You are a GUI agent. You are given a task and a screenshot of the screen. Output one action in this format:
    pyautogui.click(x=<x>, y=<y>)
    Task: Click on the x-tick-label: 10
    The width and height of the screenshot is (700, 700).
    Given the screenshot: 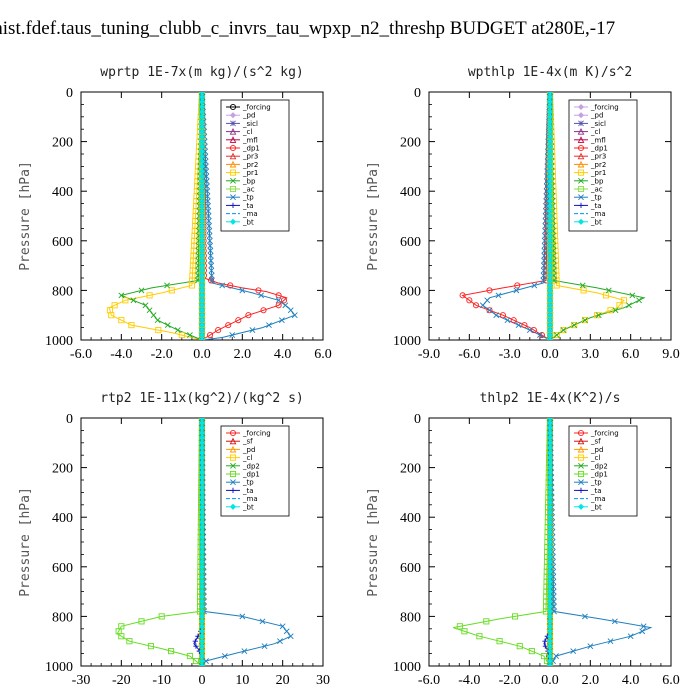 What is the action you would take?
    pyautogui.click(x=242, y=680)
    